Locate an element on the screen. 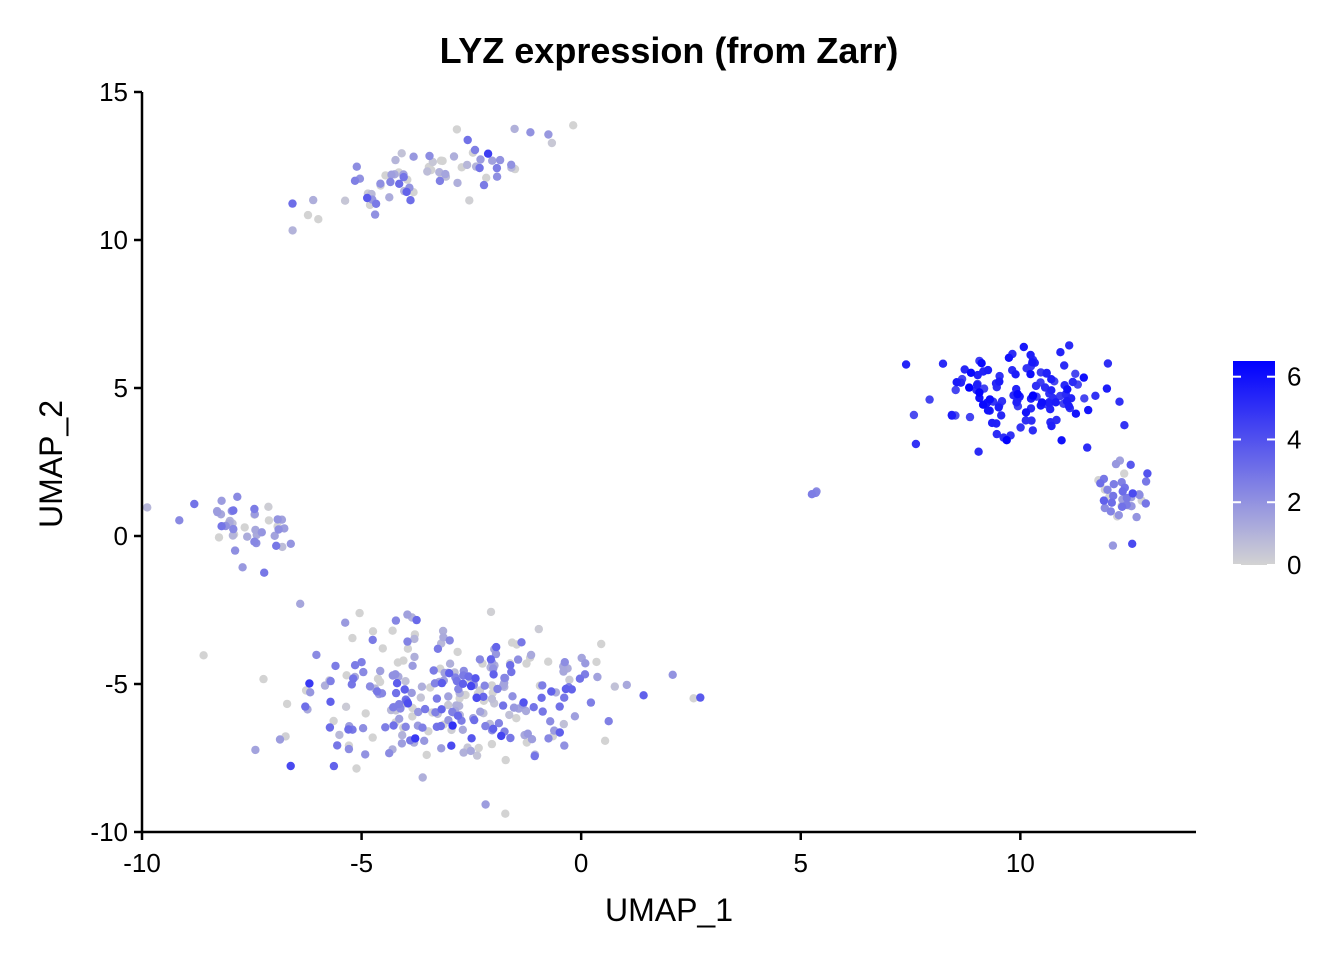  colorbar is located at coordinates (1254, 463).